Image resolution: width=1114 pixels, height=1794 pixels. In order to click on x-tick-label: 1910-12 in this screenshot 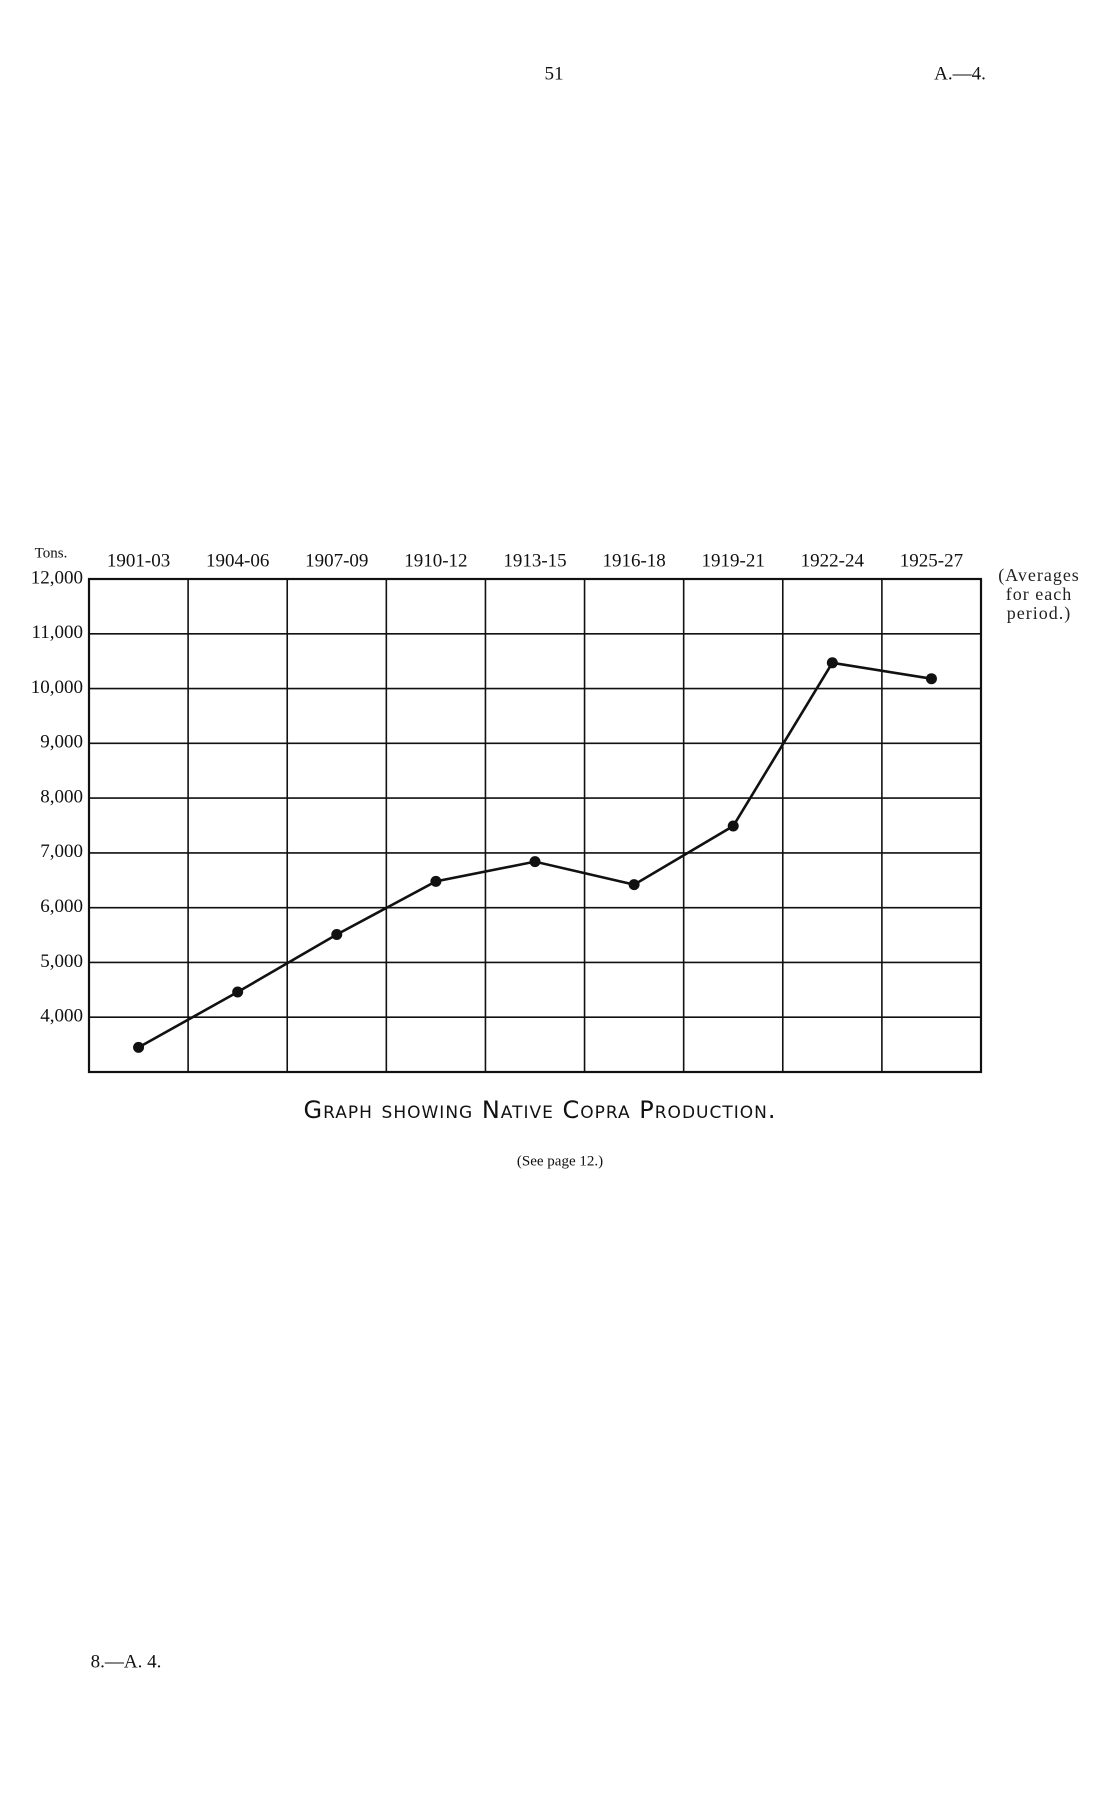, I will do `click(435, 560)`.